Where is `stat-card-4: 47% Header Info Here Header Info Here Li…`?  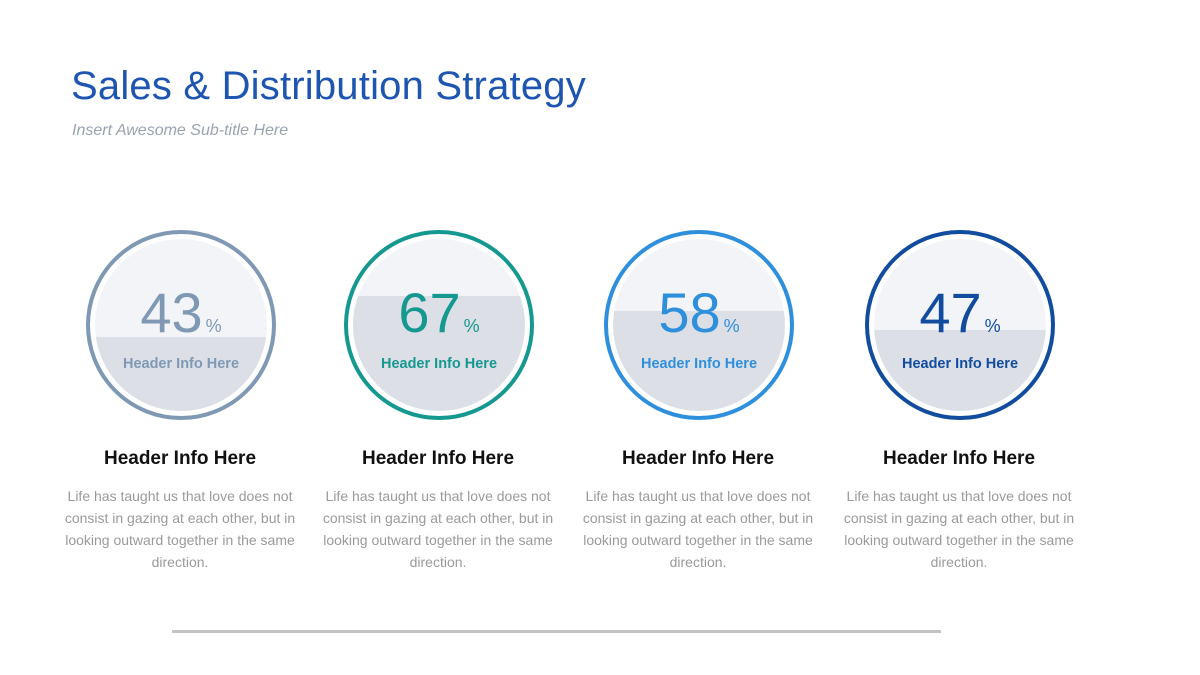 stat-card-4: 47% Header Info Here Header Info Here Li… is located at coordinates (959, 410).